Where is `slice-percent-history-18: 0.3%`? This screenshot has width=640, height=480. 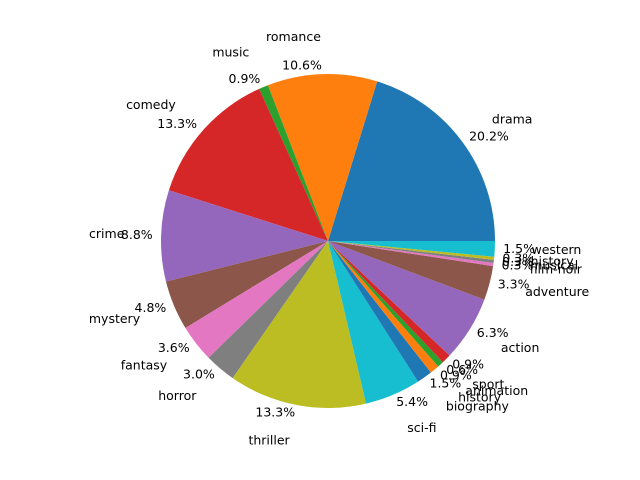
slice-percent-history-18: 0.3% is located at coordinates (518, 258).